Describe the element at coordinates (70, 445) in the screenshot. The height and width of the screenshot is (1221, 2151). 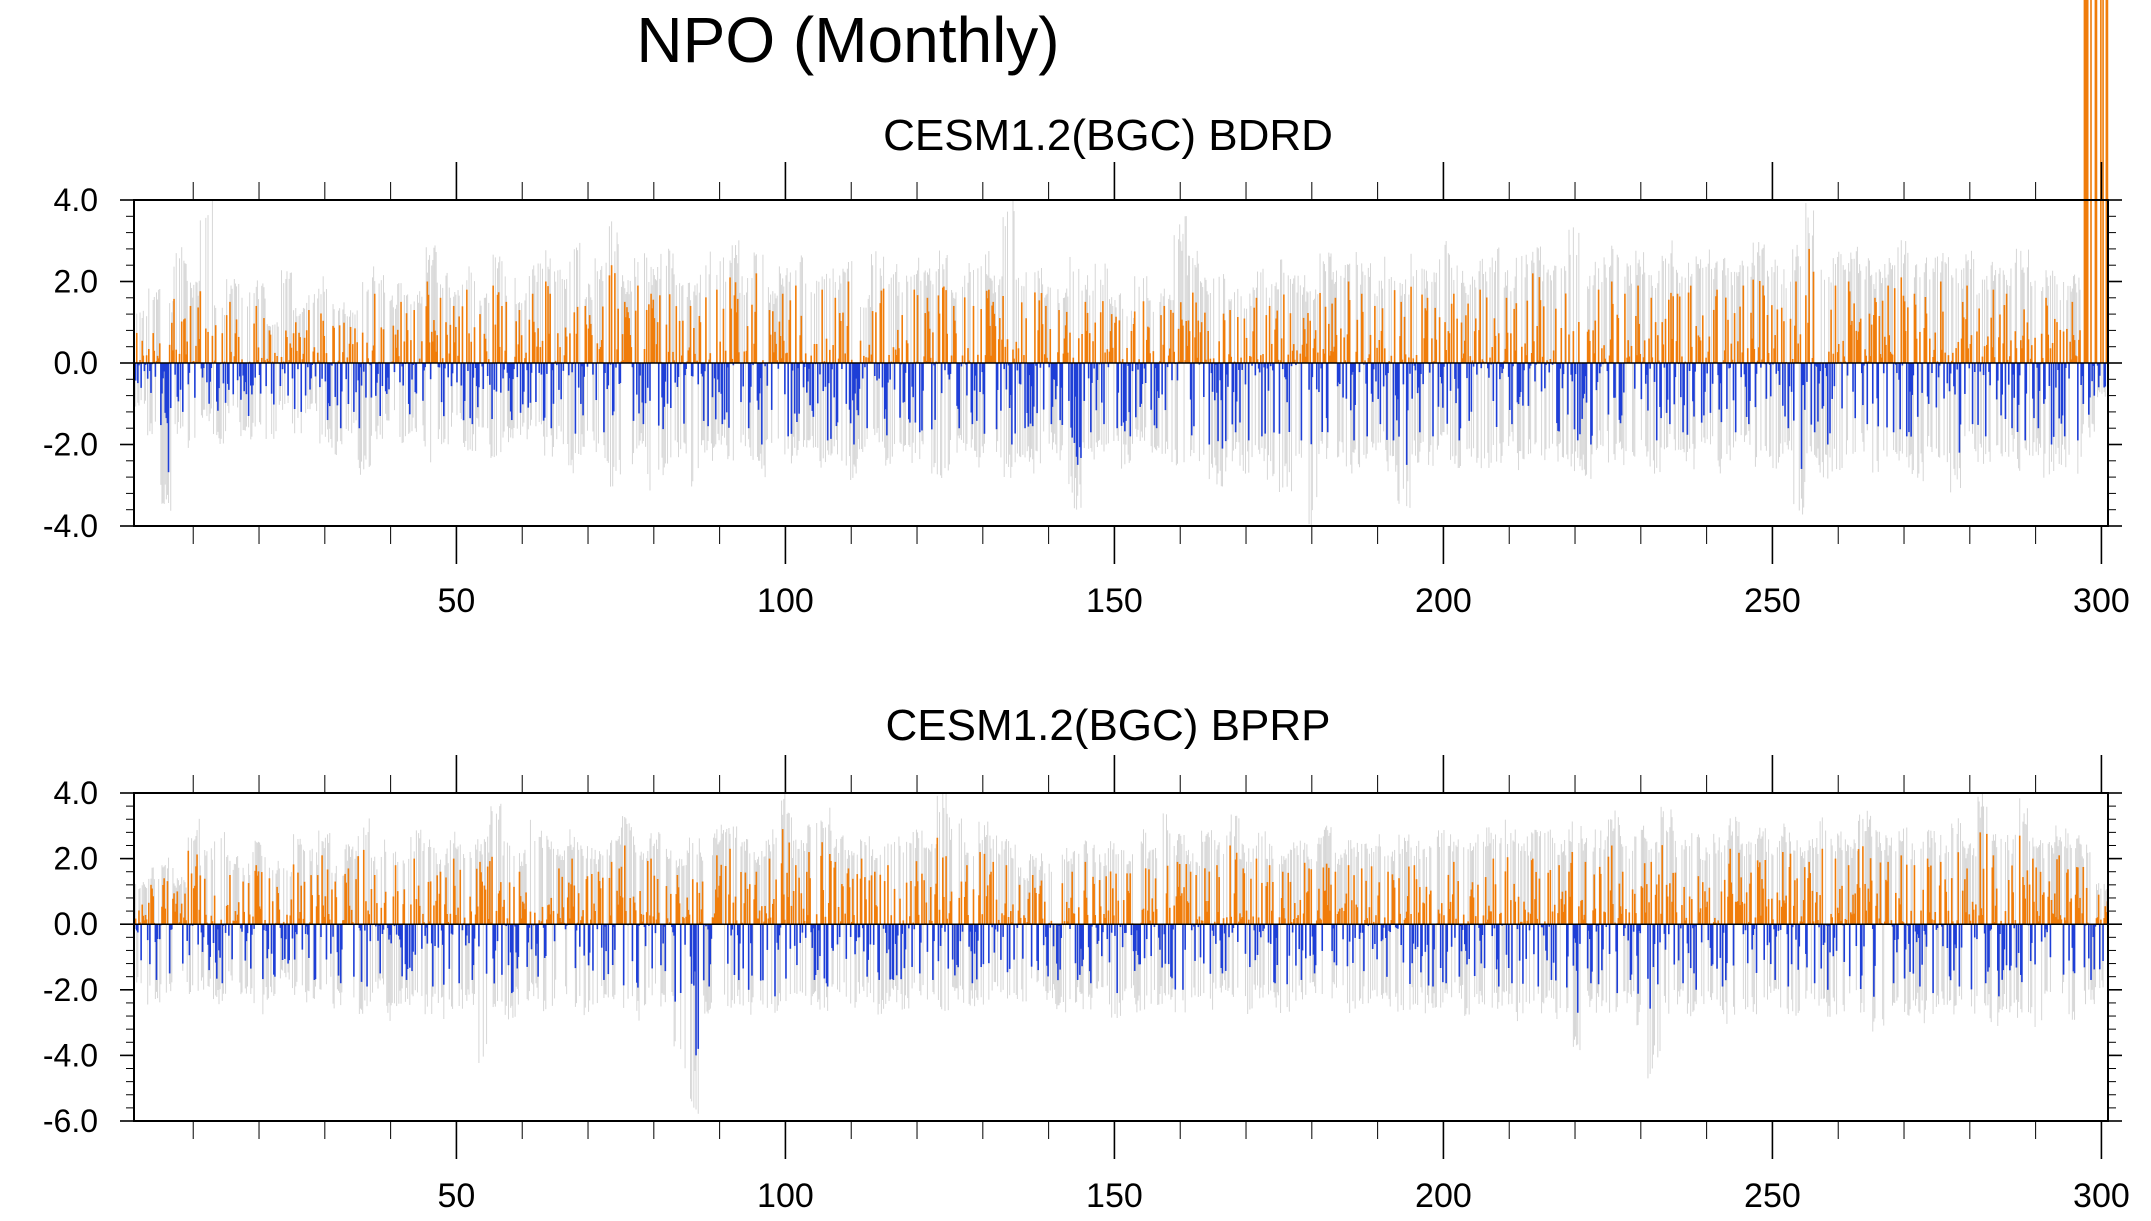
I see `y-tick-label: -2.0` at that location.